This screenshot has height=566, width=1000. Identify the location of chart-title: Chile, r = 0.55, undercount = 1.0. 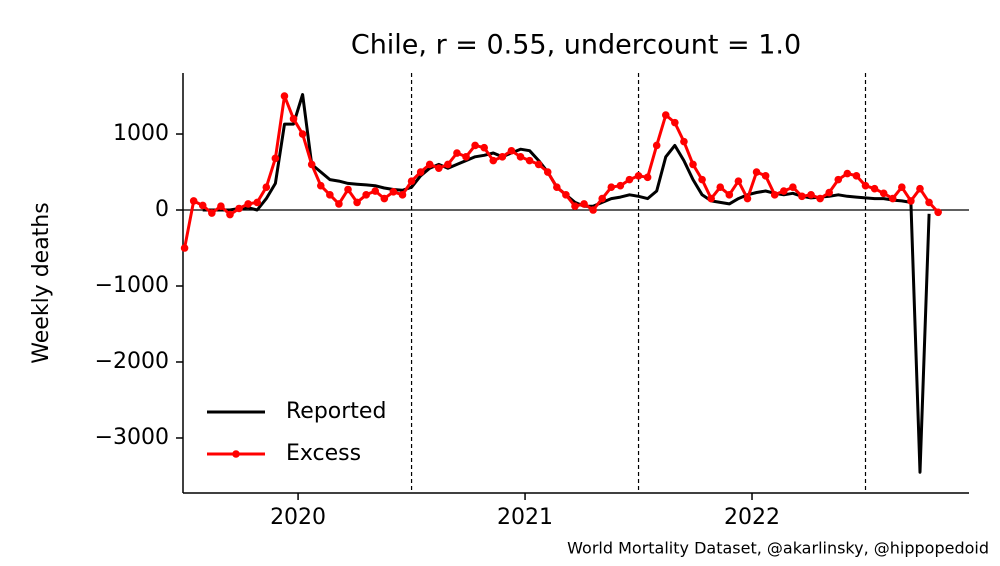
(576, 45).